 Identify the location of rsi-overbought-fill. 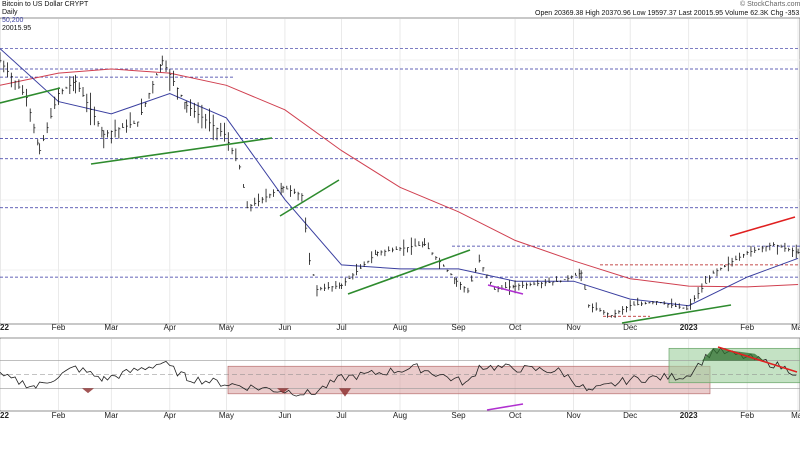
(733, 354).